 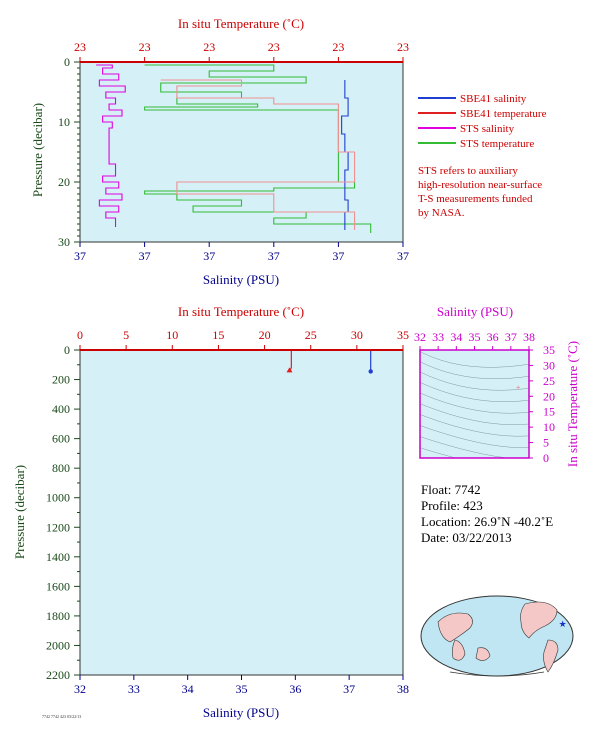 What do you see at coordinates (80, 689) in the screenshot?
I see `bottom-salinity-tick-label: 32` at bounding box center [80, 689].